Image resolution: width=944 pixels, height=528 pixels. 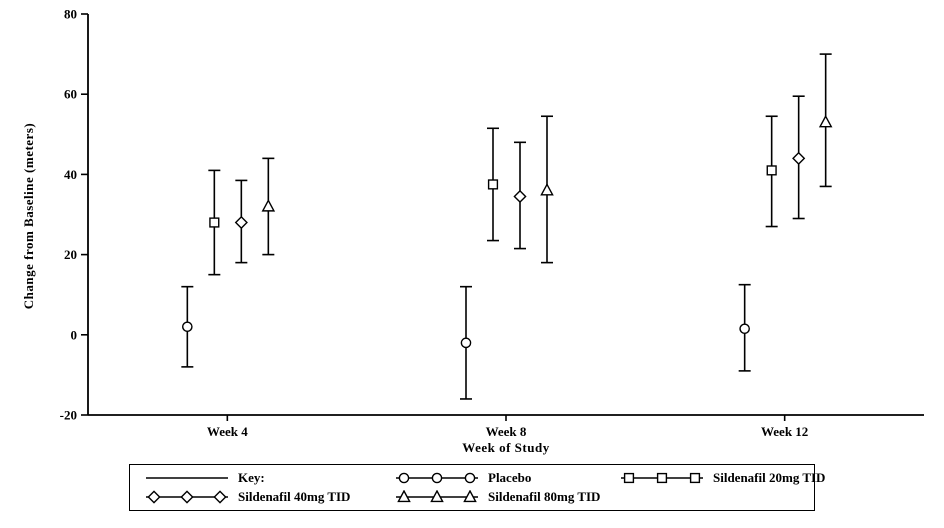 I want to click on errorbar-diamond-week-12-marker, so click(x=799, y=158).